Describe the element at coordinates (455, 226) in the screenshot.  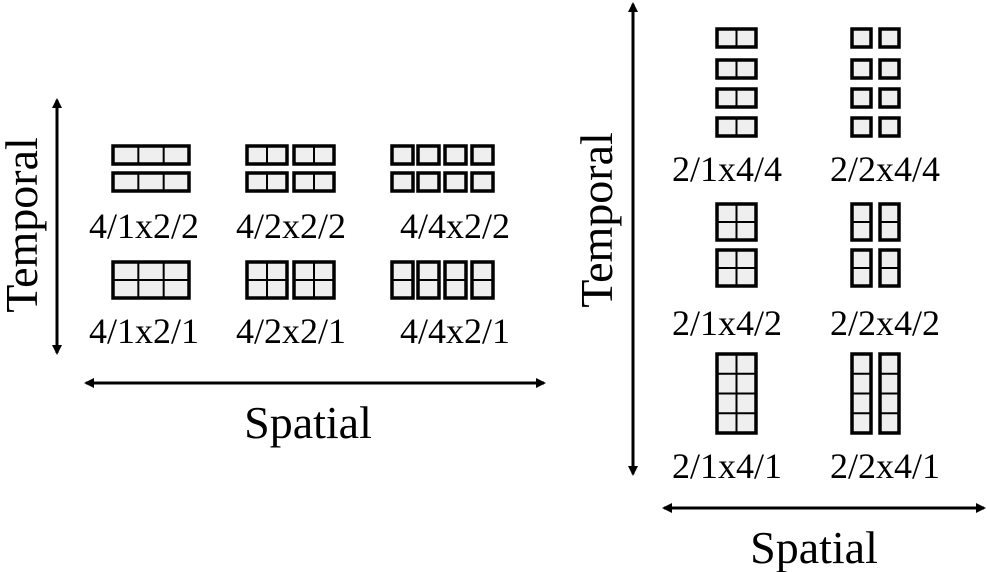
I see `config-label-4-4x2-2: 4/4x2/2` at that location.